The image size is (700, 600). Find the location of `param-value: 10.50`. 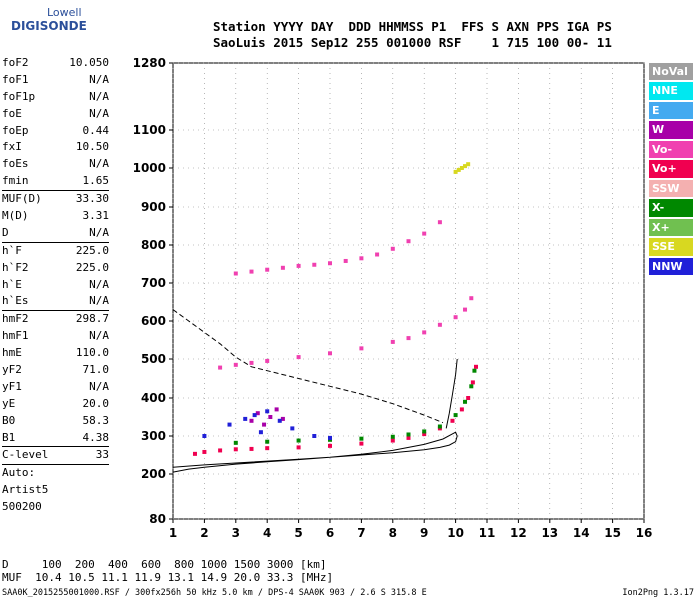

param-value: 10.50 is located at coordinates (92, 147).